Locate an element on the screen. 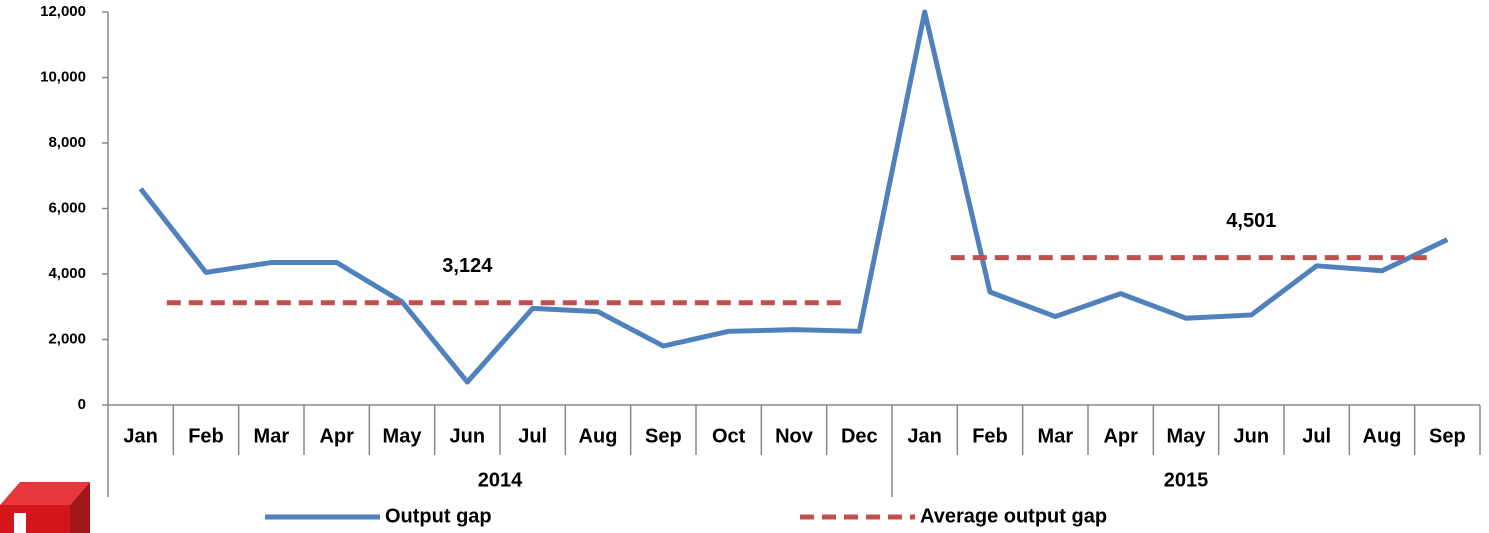  group-label: 2015 is located at coordinates (1186, 480).